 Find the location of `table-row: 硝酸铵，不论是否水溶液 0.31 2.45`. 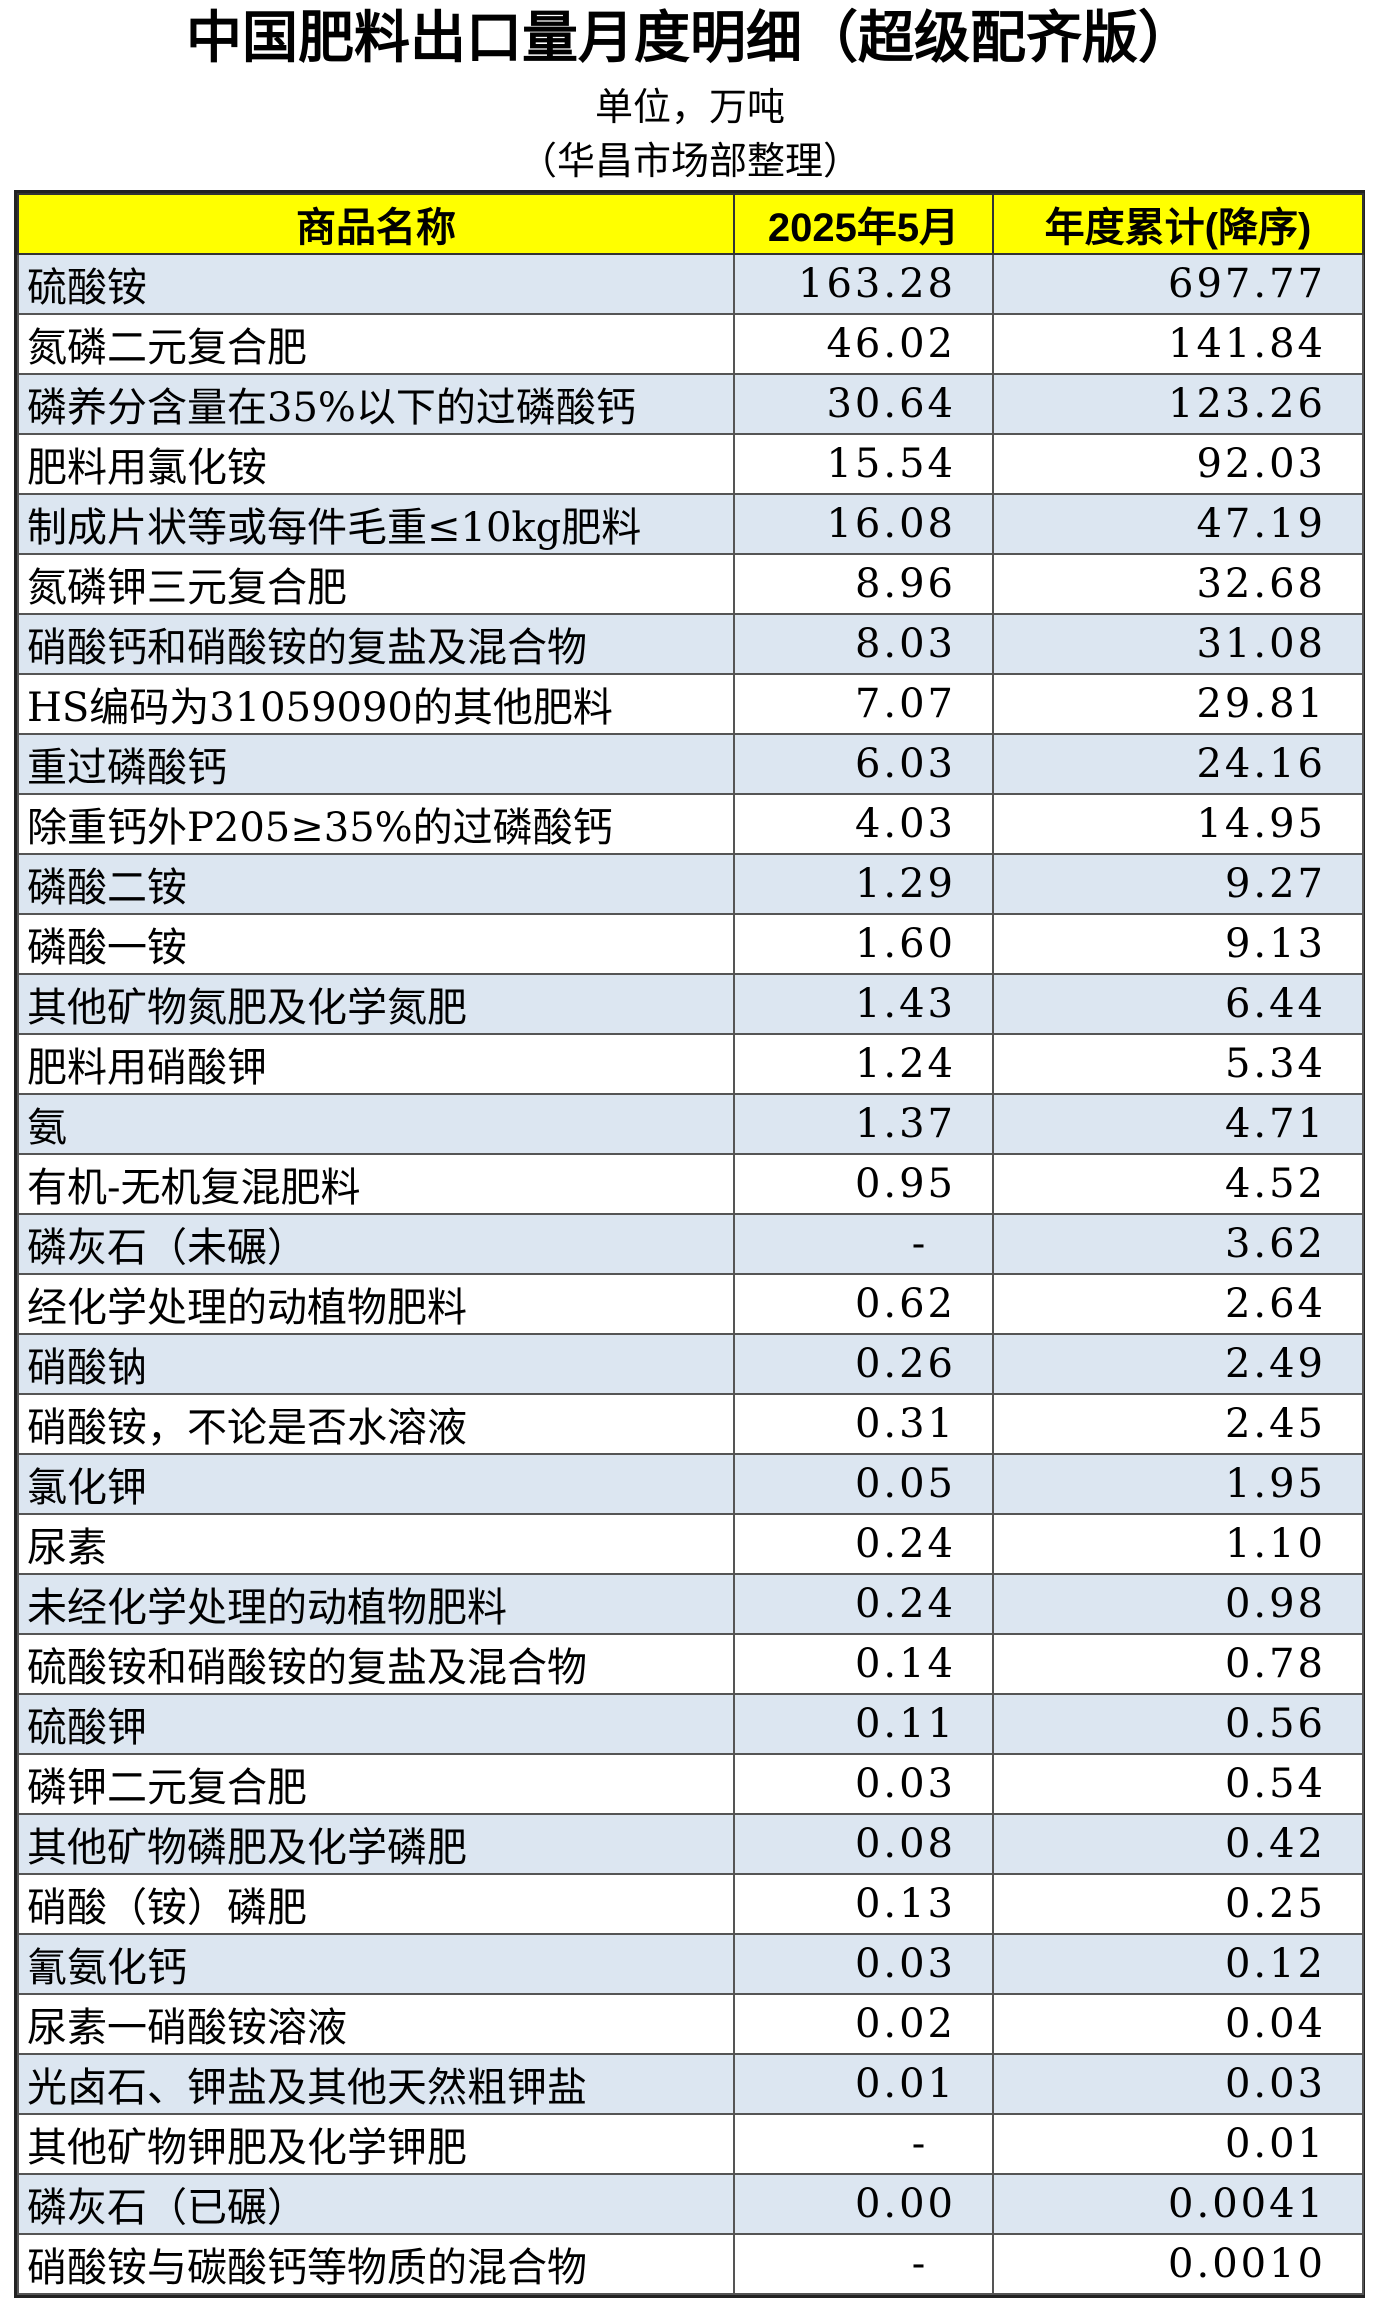

table-row: 硝酸铵，不论是否水溶液 0.31 2.45 is located at coordinates (690, 1424).